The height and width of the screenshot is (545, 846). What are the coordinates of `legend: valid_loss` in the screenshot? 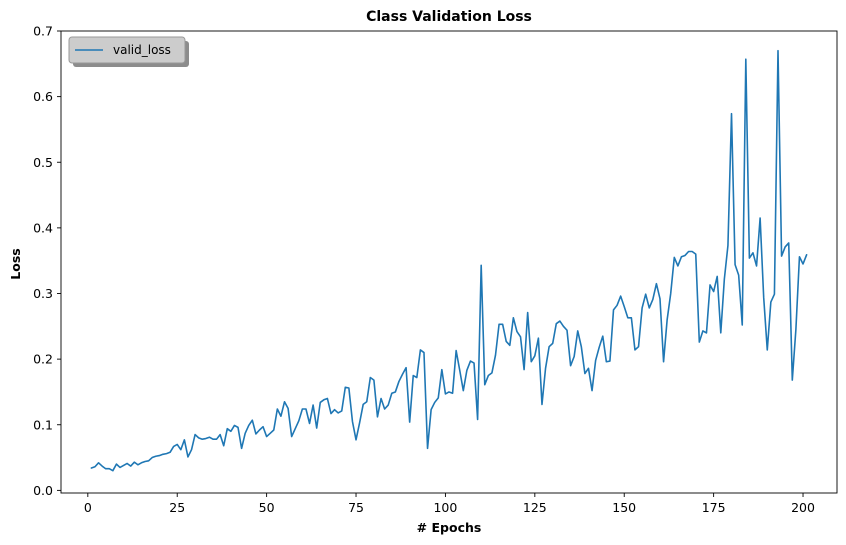 It's located at (128, 51).